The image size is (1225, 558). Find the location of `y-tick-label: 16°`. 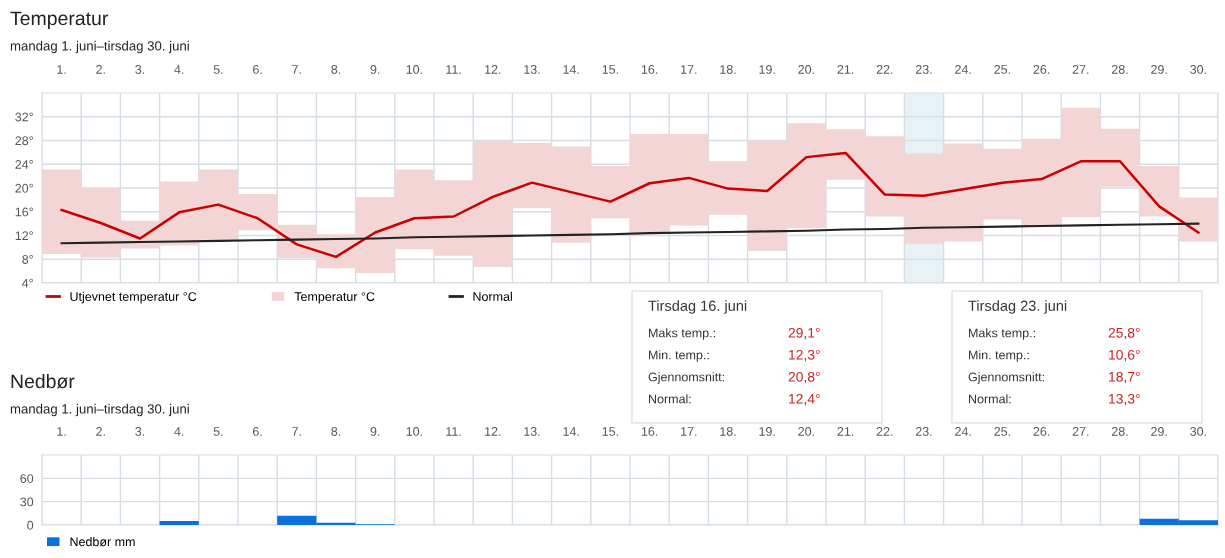

y-tick-label: 16° is located at coordinates (24, 212).